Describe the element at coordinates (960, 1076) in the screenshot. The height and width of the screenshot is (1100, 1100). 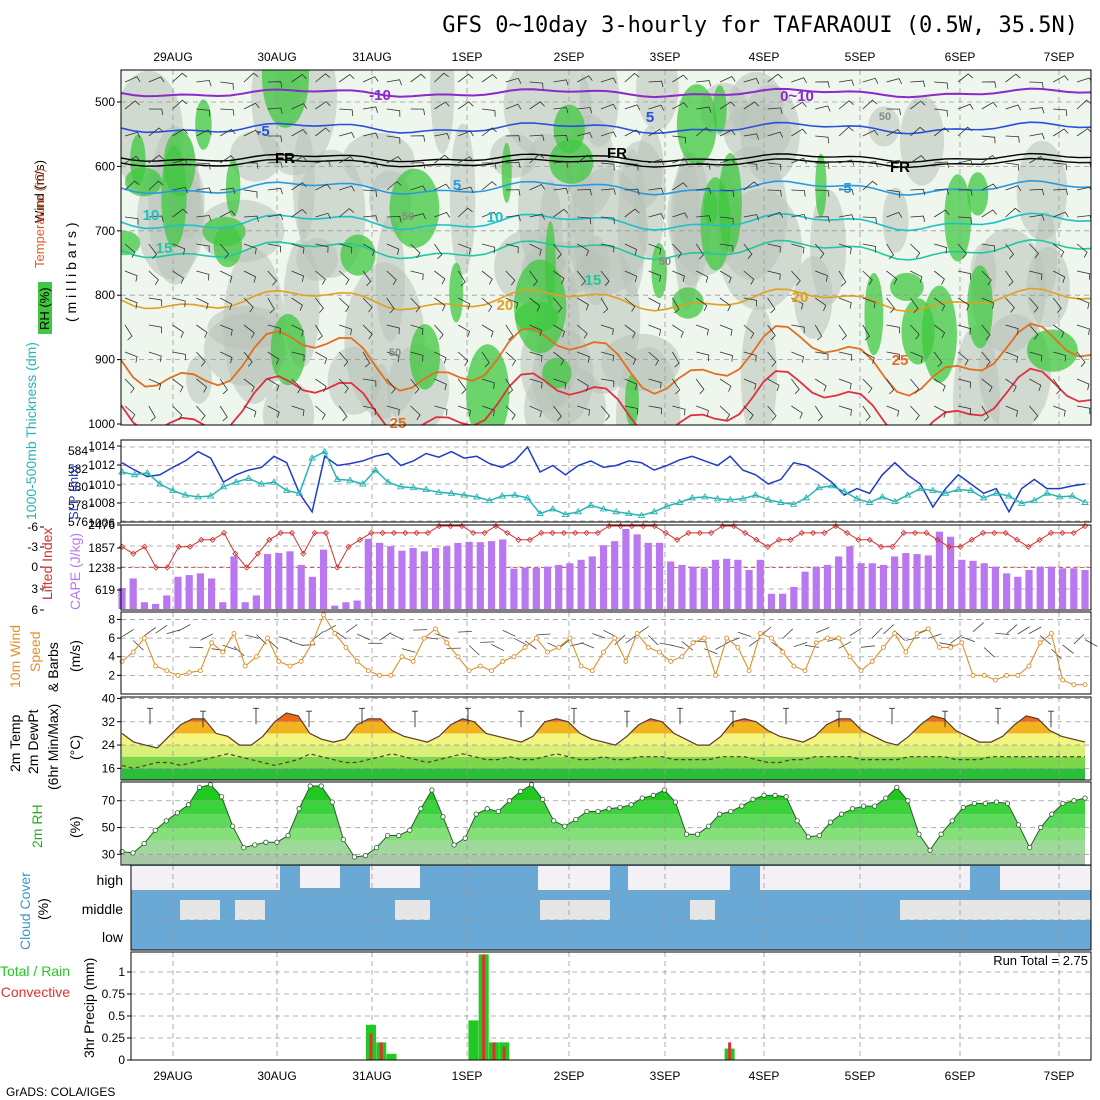
I see `date-label-bottom: 6SEP` at that location.